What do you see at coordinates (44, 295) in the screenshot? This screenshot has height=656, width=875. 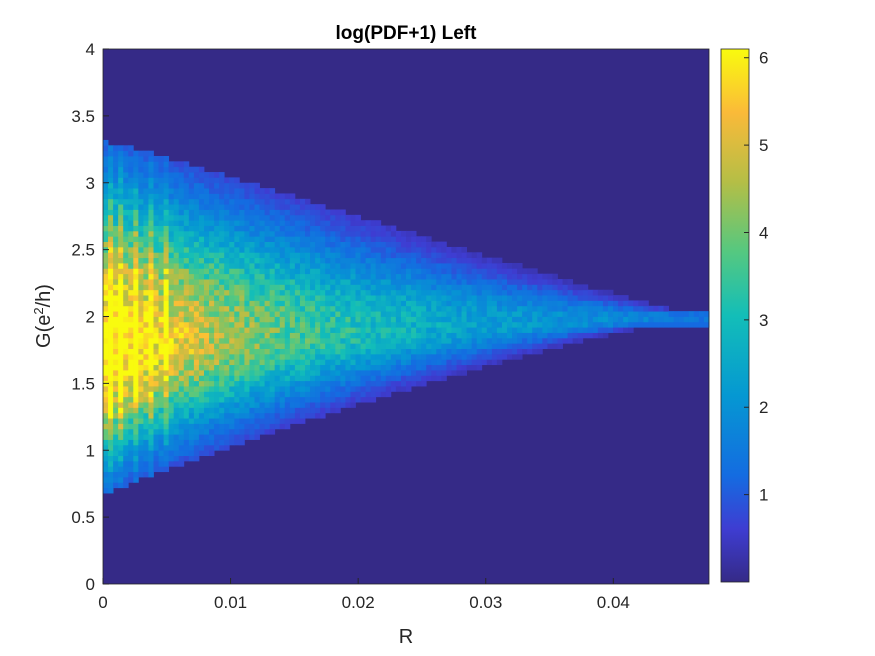 I see `y-axis-title-tail: /h)` at bounding box center [44, 295].